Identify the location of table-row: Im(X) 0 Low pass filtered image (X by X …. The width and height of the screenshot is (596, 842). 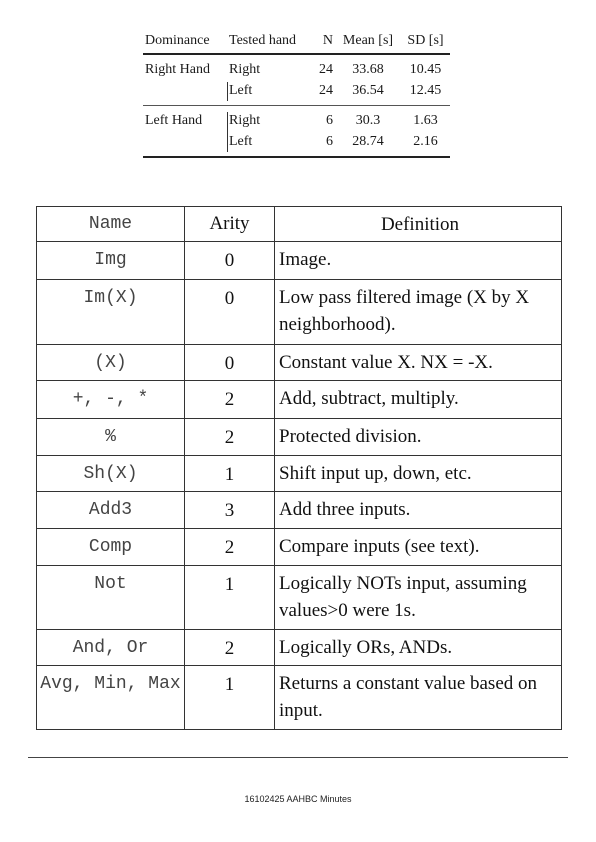
(299, 312).